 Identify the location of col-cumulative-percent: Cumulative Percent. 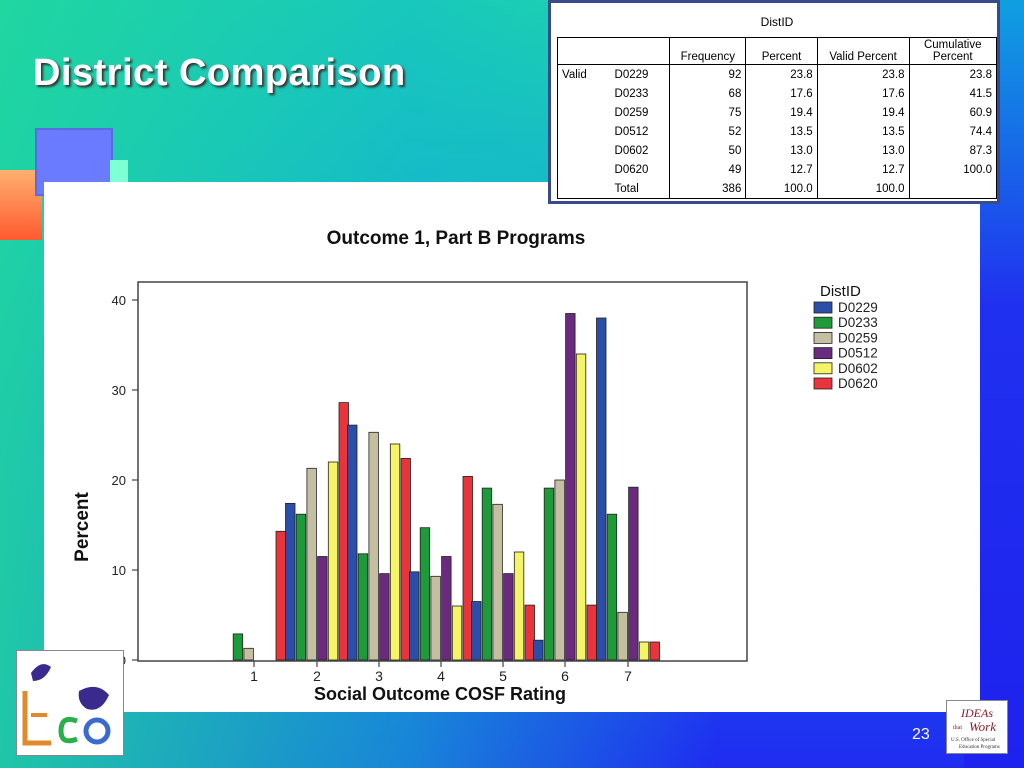
(953, 51).